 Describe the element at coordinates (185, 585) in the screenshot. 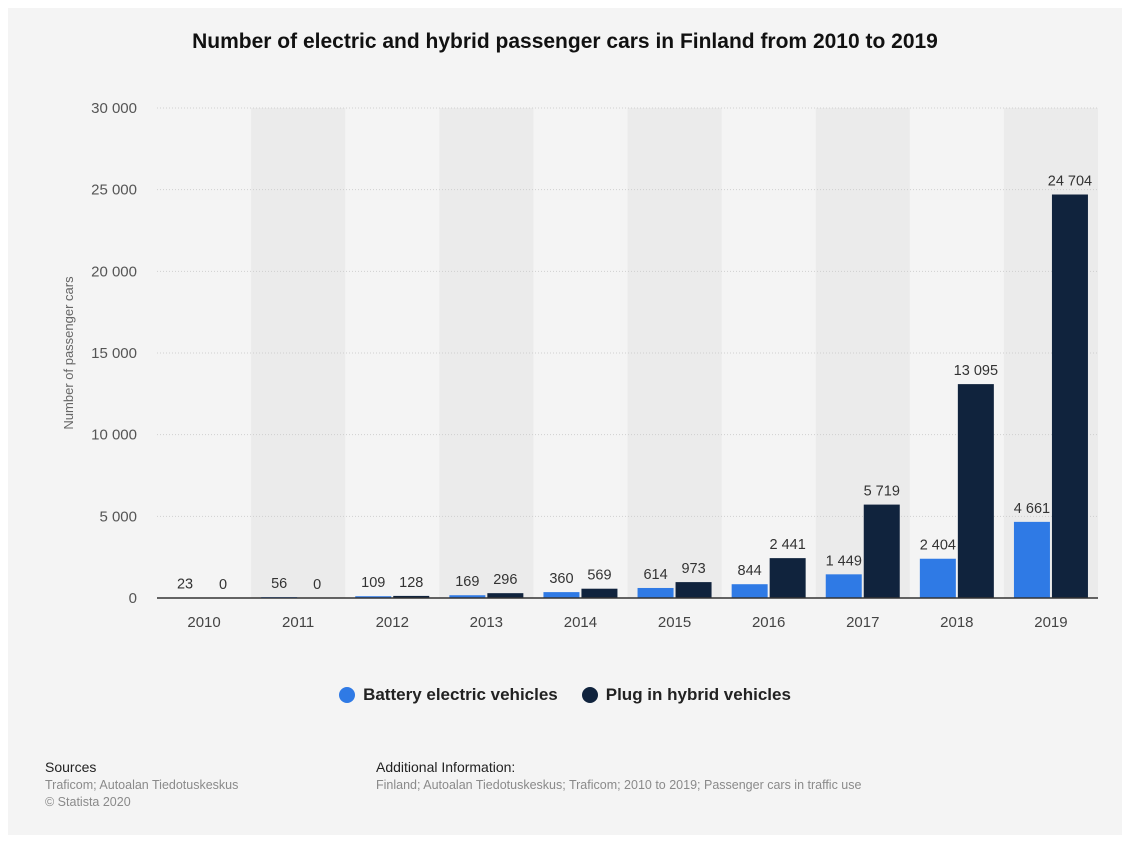

I see `data-label-battery-2010: 23` at that location.